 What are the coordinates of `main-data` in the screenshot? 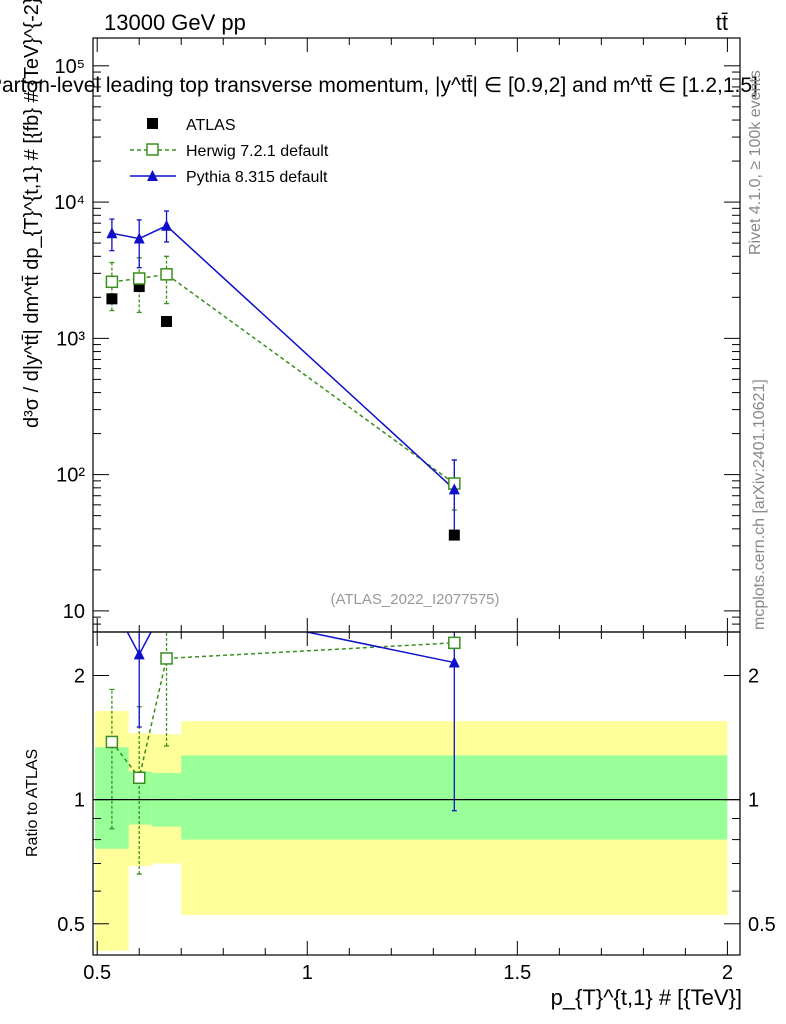 It's located at (283, 375).